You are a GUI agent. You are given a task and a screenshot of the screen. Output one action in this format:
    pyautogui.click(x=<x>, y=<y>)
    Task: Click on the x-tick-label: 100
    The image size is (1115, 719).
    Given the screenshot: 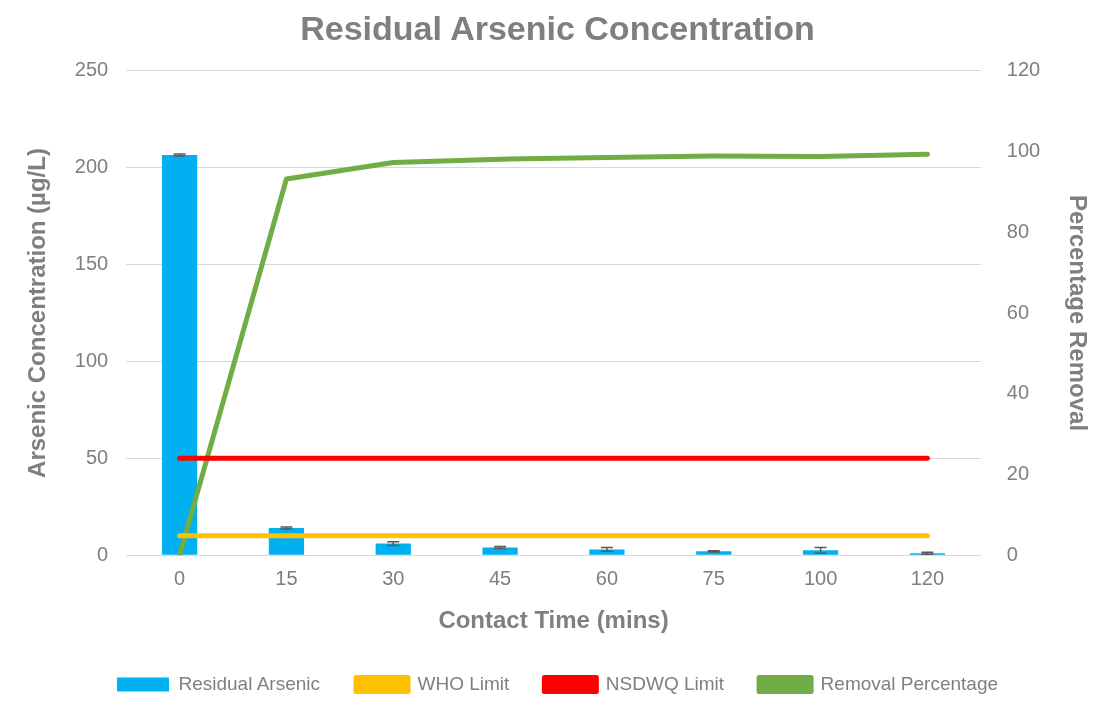 What is the action you would take?
    pyautogui.click(x=820, y=577)
    